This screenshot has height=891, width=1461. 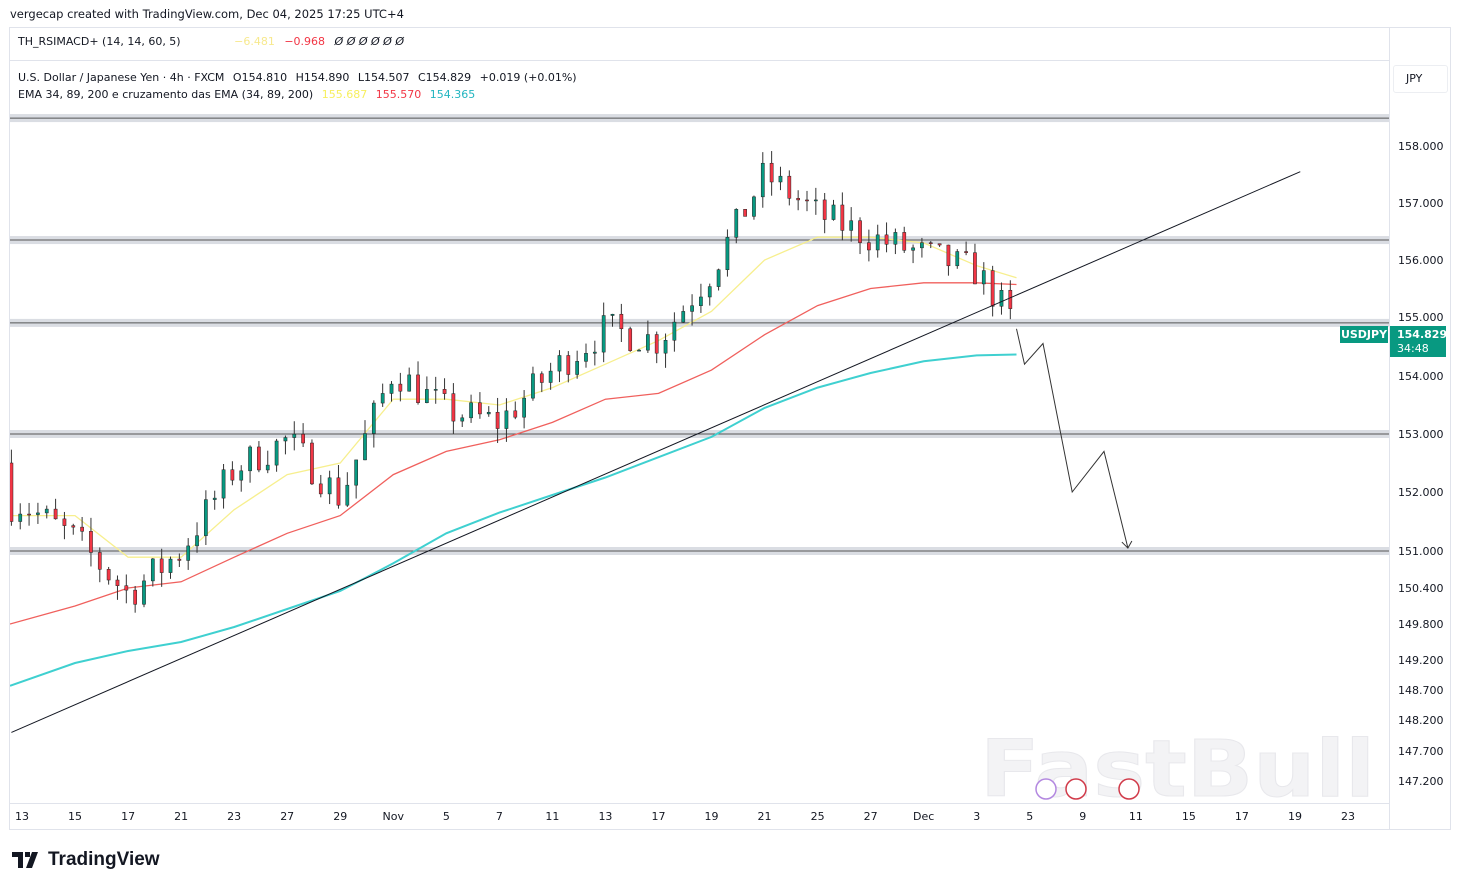 I want to click on pane-separator, so click(x=699, y=60).